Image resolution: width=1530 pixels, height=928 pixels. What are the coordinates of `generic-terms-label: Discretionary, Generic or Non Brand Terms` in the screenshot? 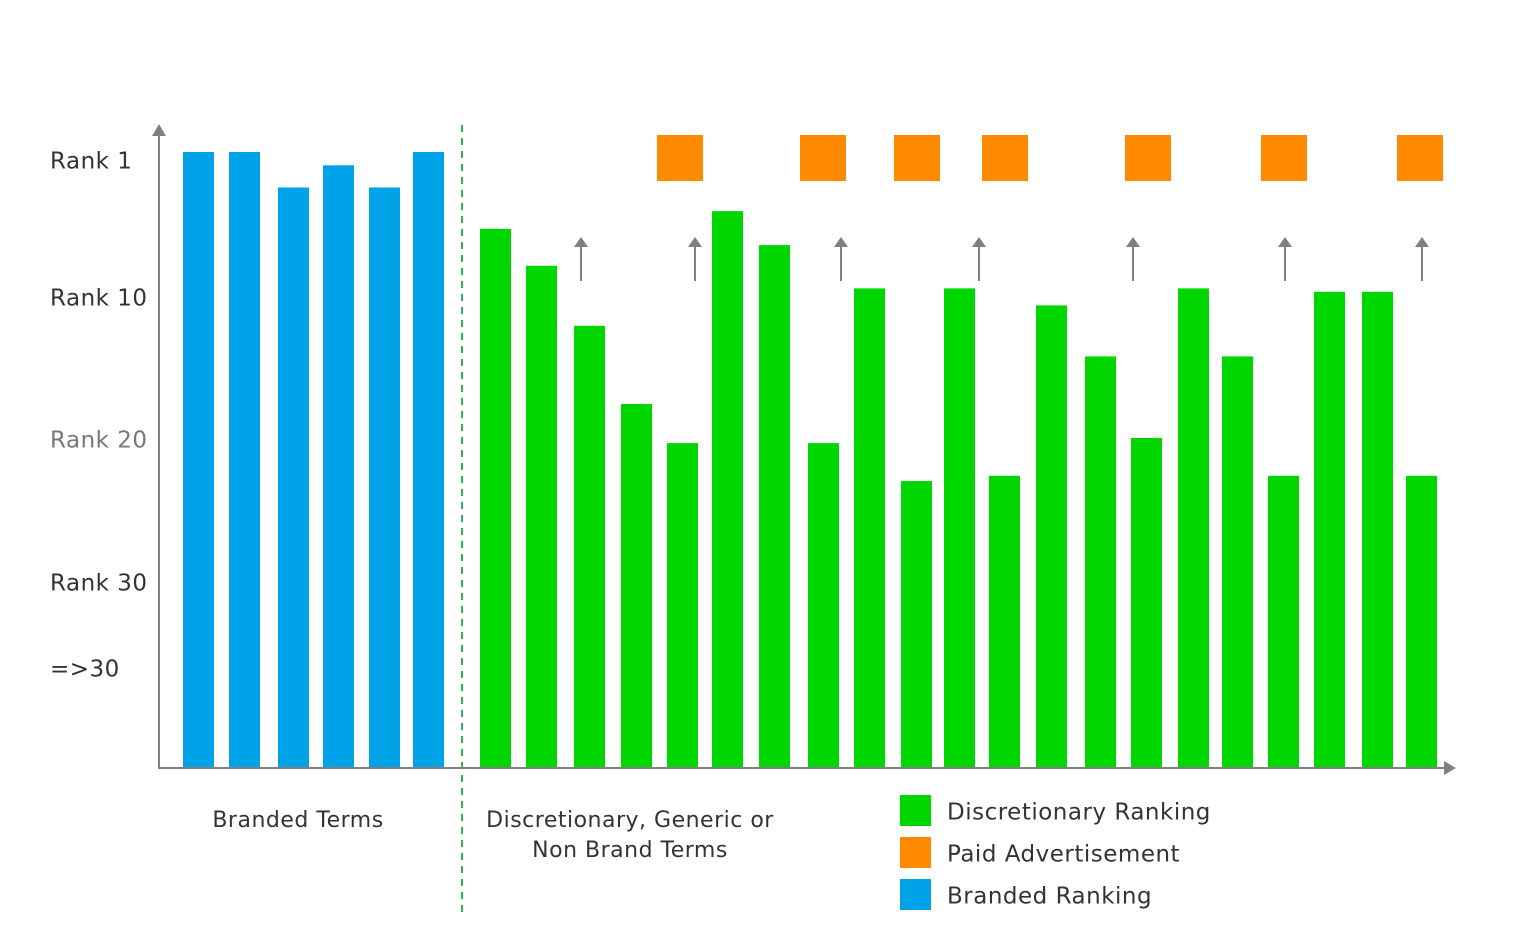 It's located at (630, 835).